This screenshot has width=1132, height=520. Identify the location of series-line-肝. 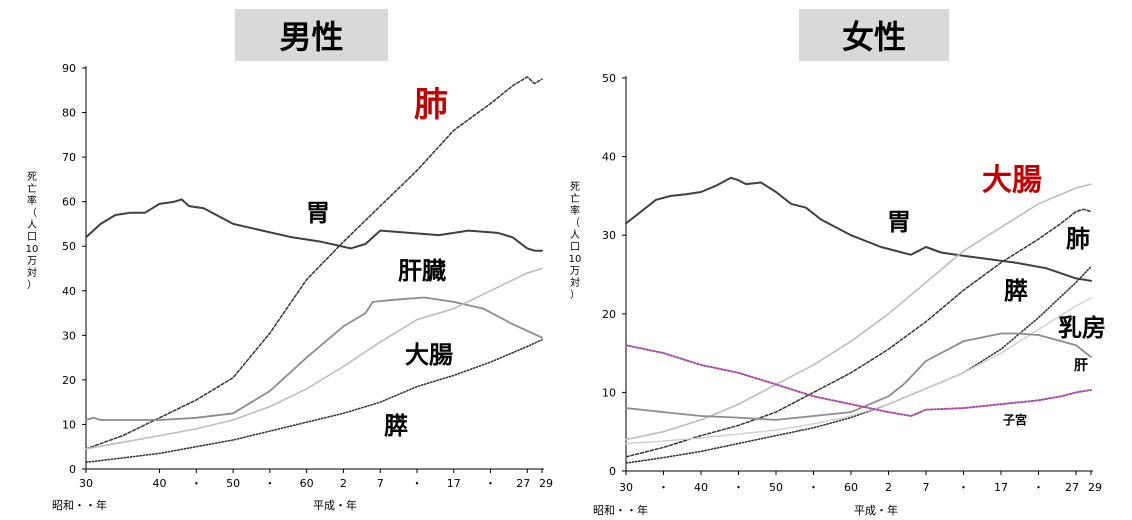
(858, 376).